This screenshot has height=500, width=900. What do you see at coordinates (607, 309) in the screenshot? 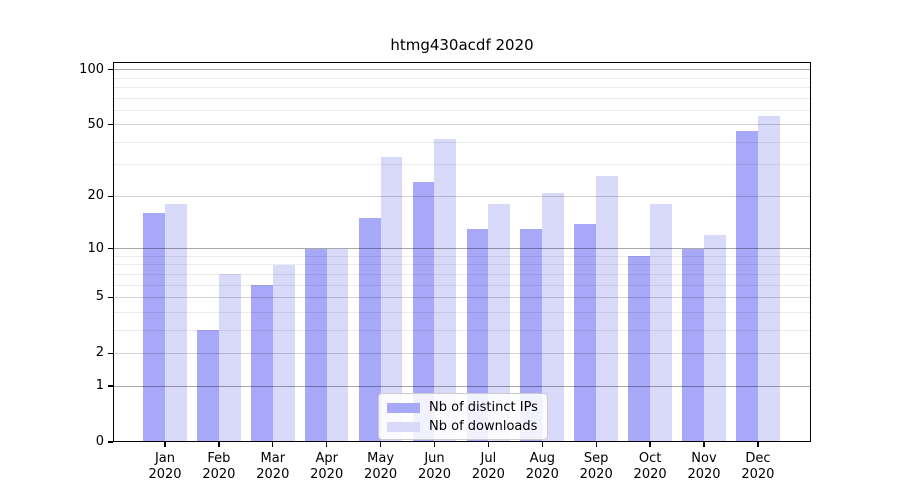
I see `bar-nb-of-downloads-sep` at bounding box center [607, 309].